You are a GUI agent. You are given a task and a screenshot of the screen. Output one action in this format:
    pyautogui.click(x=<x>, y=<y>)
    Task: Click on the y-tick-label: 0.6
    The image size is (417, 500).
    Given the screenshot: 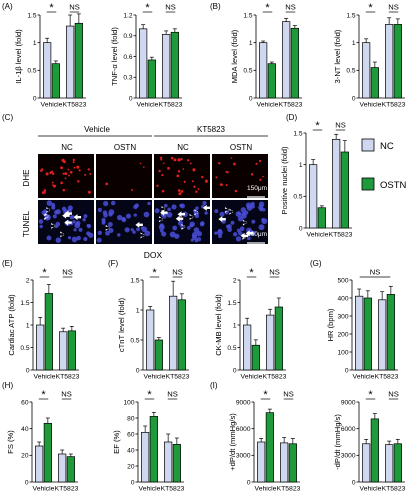 What is the action you would take?
    pyautogui.click(x=127, y=57)
    